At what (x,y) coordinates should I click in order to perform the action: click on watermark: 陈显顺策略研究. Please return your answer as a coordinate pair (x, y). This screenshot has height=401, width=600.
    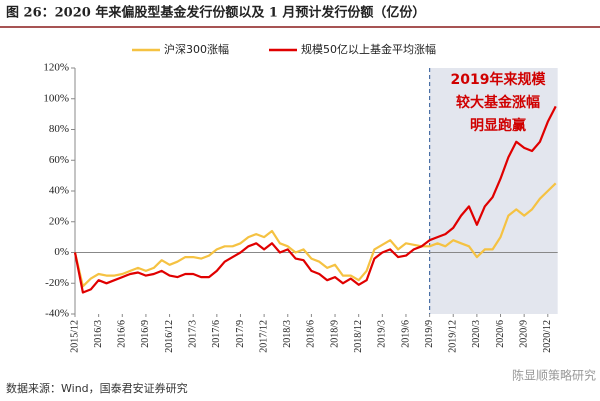
    Looking at the image, I should click on (554, 375).